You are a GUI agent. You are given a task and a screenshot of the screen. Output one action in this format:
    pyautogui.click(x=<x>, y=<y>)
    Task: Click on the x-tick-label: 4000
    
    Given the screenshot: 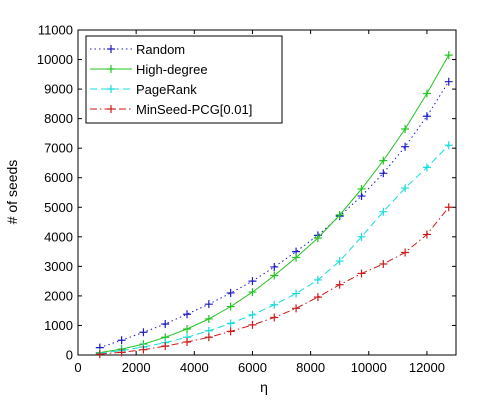 What is the action you would take?
    pyautogui.click(x=194, y=367)
    